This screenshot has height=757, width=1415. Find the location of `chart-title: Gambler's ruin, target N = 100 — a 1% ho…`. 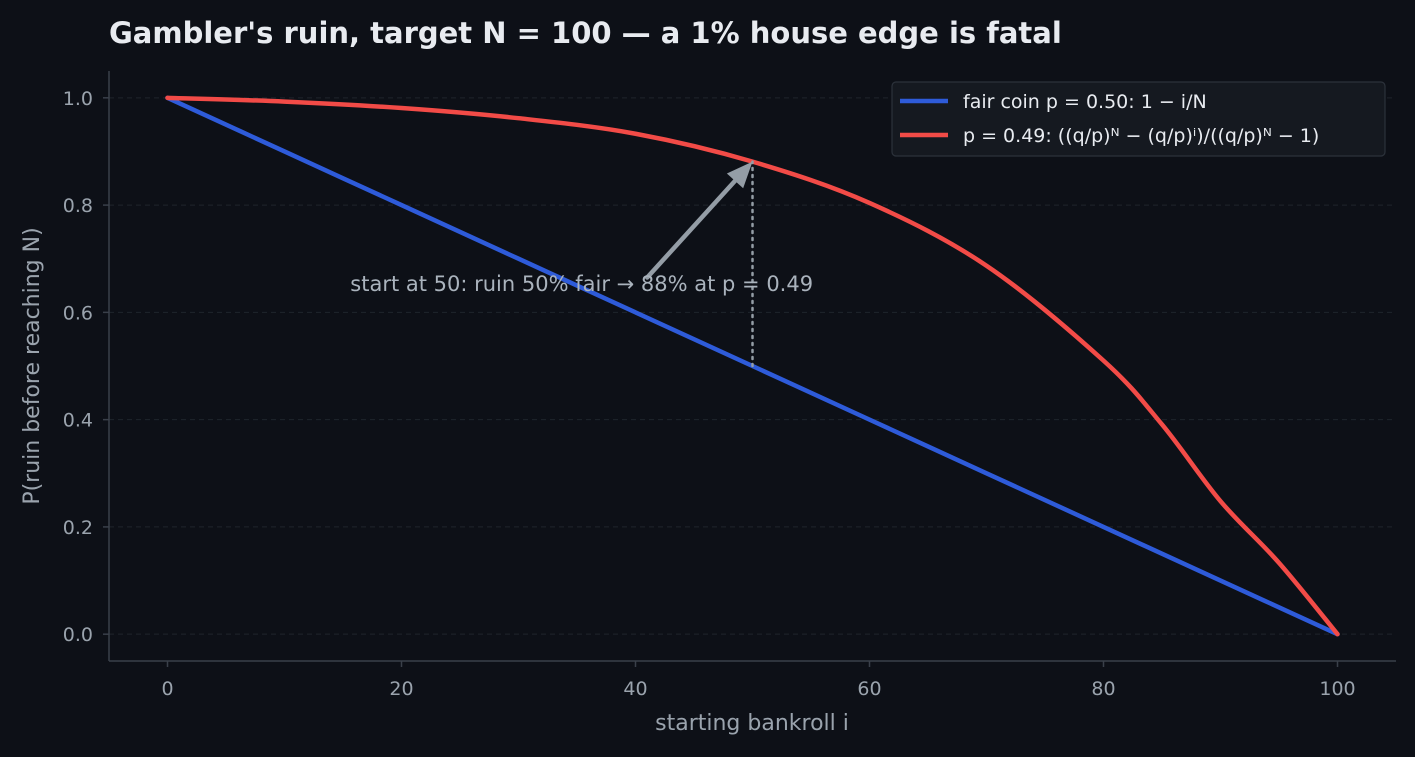

chart-title: Gambler's ruin, target N = 100 — a 1% ho… is located at coordinates (585, 33).